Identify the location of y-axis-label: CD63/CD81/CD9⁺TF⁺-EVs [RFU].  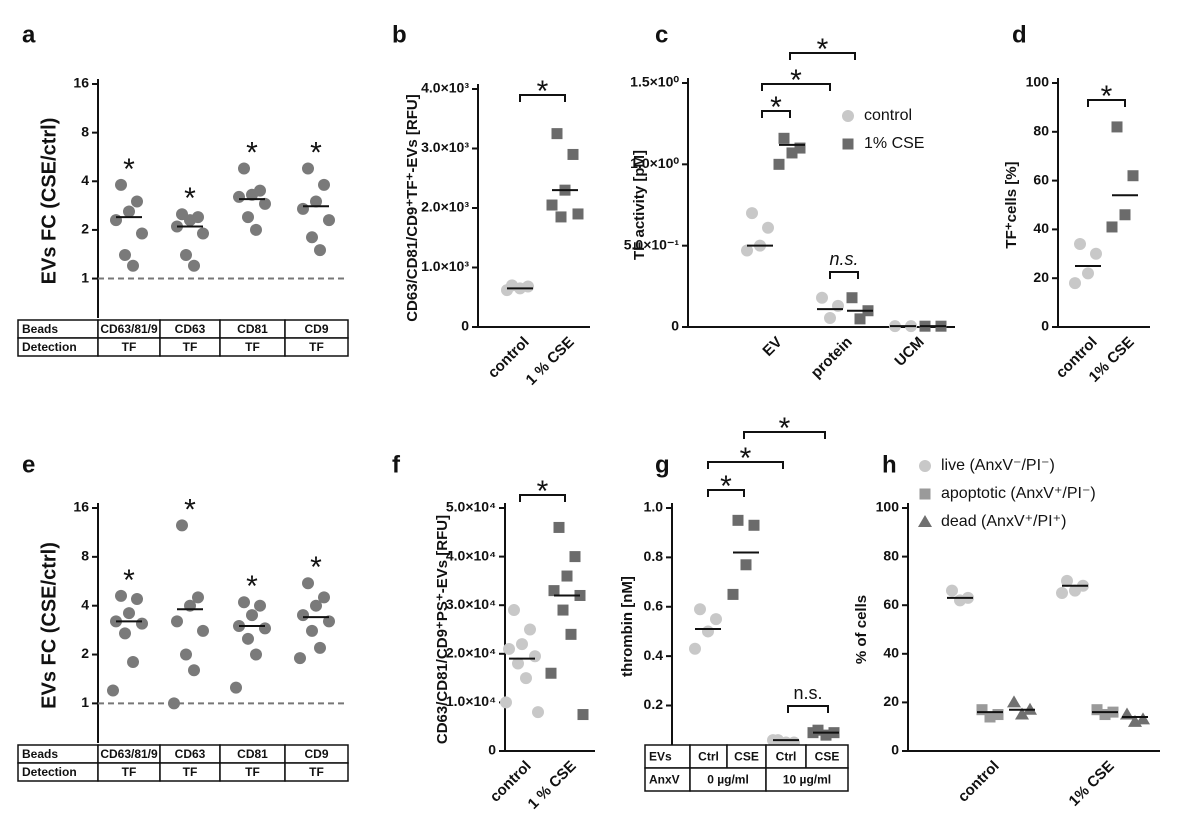
(412, 208).